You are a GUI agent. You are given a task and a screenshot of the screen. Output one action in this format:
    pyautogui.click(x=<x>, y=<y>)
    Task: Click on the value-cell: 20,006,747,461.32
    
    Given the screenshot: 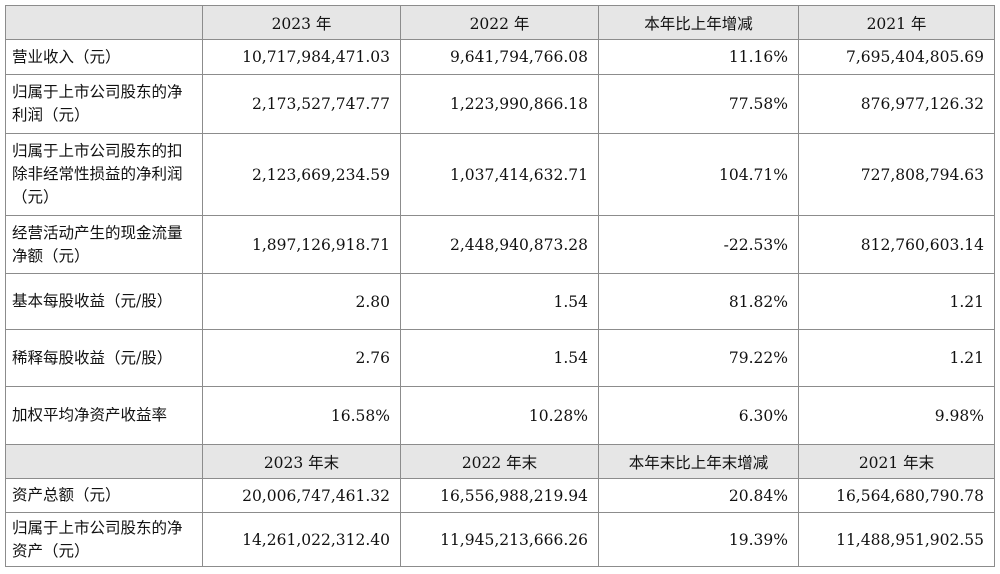 What is the action you would take?
    pyautogui.click(x=301, y=495)
    